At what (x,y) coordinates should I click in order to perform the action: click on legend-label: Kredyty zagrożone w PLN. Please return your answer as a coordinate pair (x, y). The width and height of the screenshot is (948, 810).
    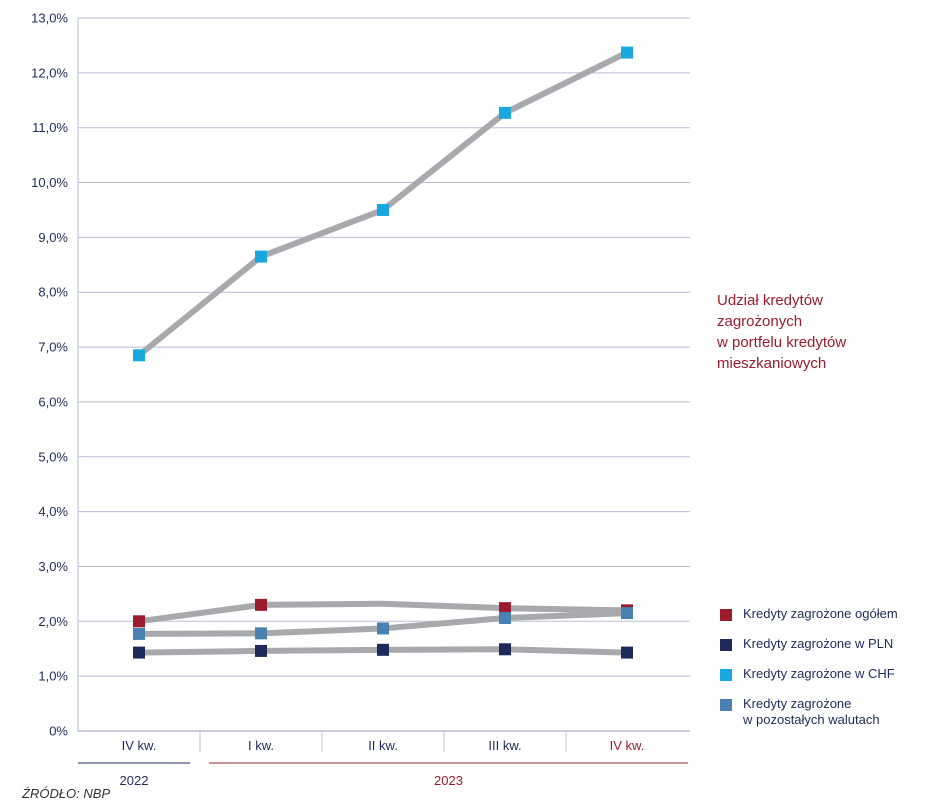
    Looking at the image, I should click on (818, 643).